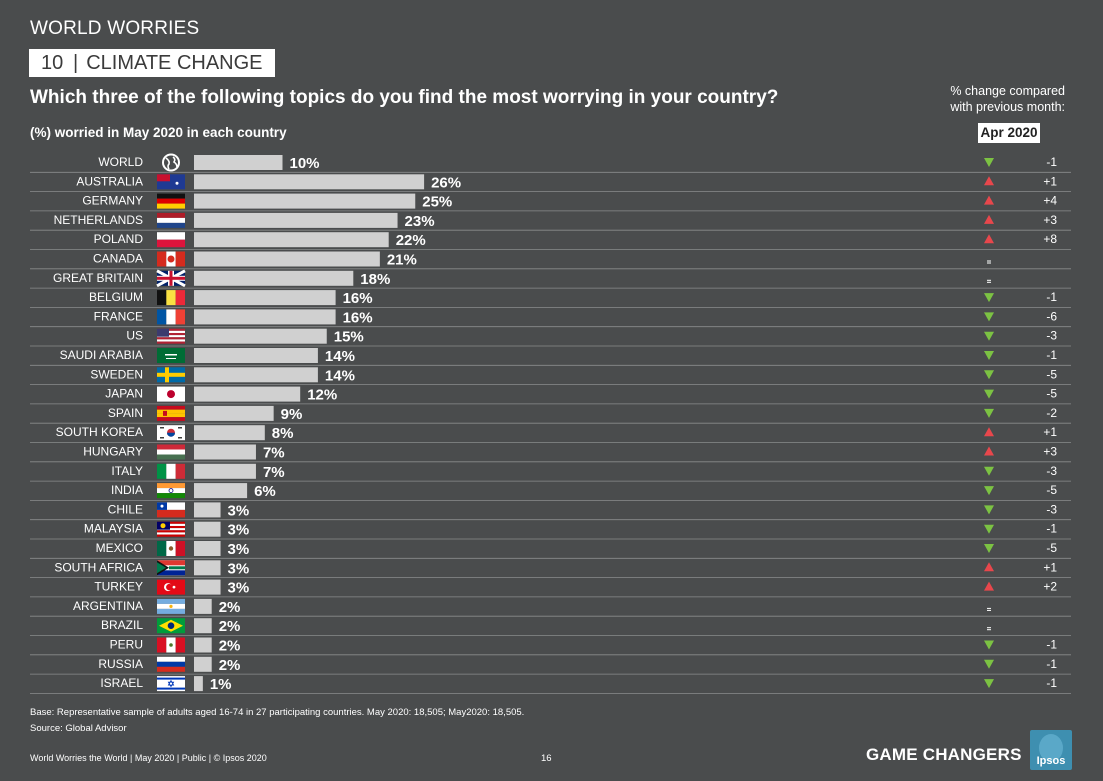 The height and width of the screenshot is (781, 1103). What do you see at coordinates (1050, 239) in the screenshot?
I see `change-value: +8` at bounding box center [1050, 239].